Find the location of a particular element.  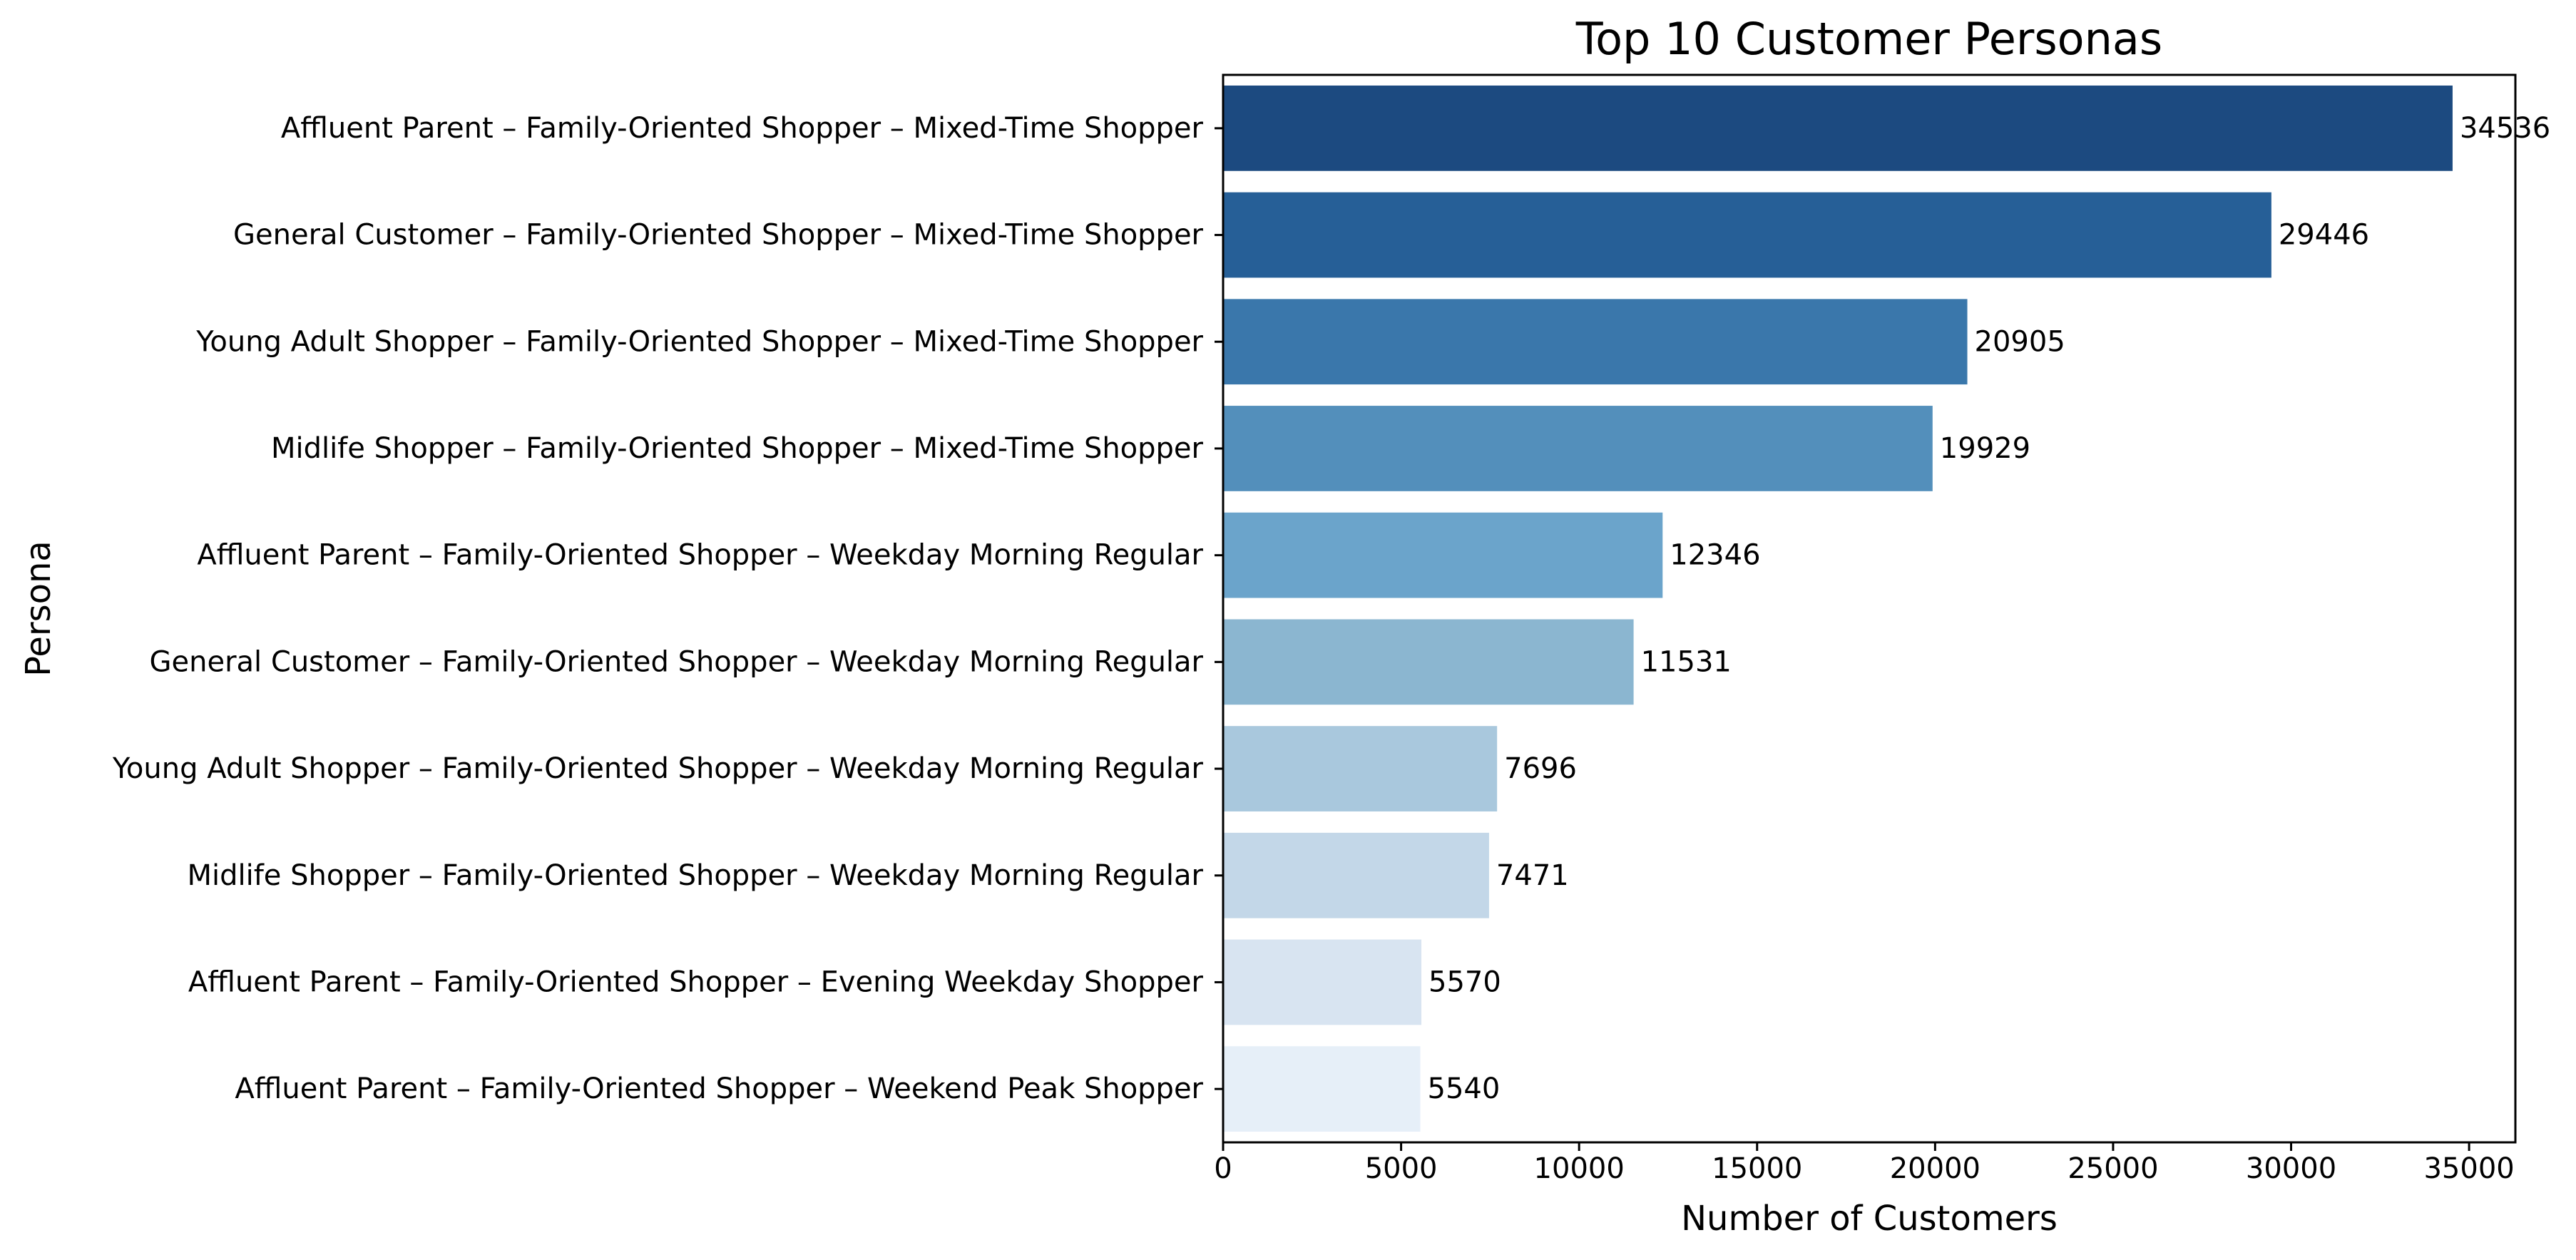

data-label-4: 19929 is located at coordinates (1985, 448).